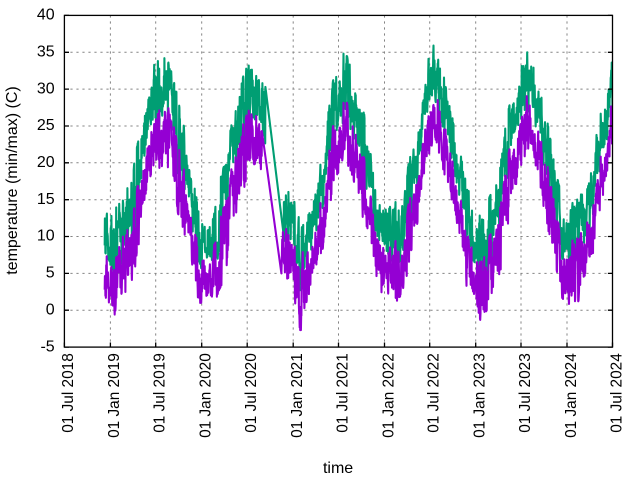 The height and width of the screenshot is (480, 640). Describe the element at coordinates (480, 395) in the screenshot. I see `svg-text: 01 Jan 2023` at that location.